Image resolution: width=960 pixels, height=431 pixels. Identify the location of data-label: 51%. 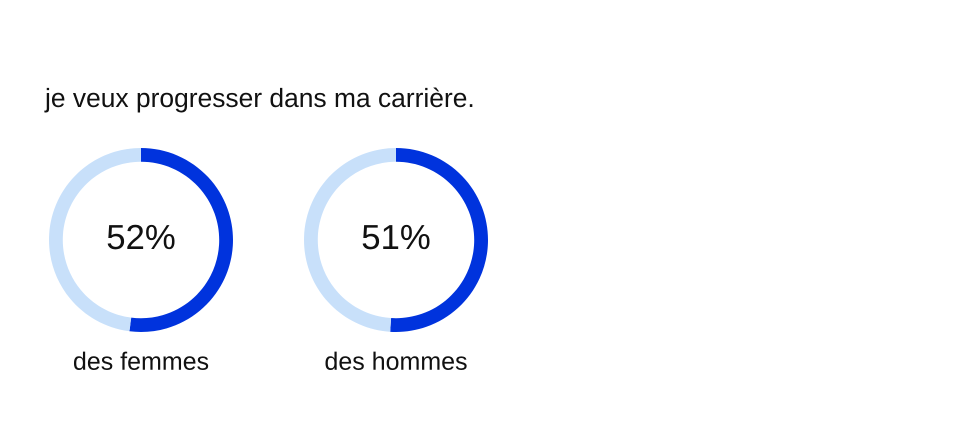
(396, 237).